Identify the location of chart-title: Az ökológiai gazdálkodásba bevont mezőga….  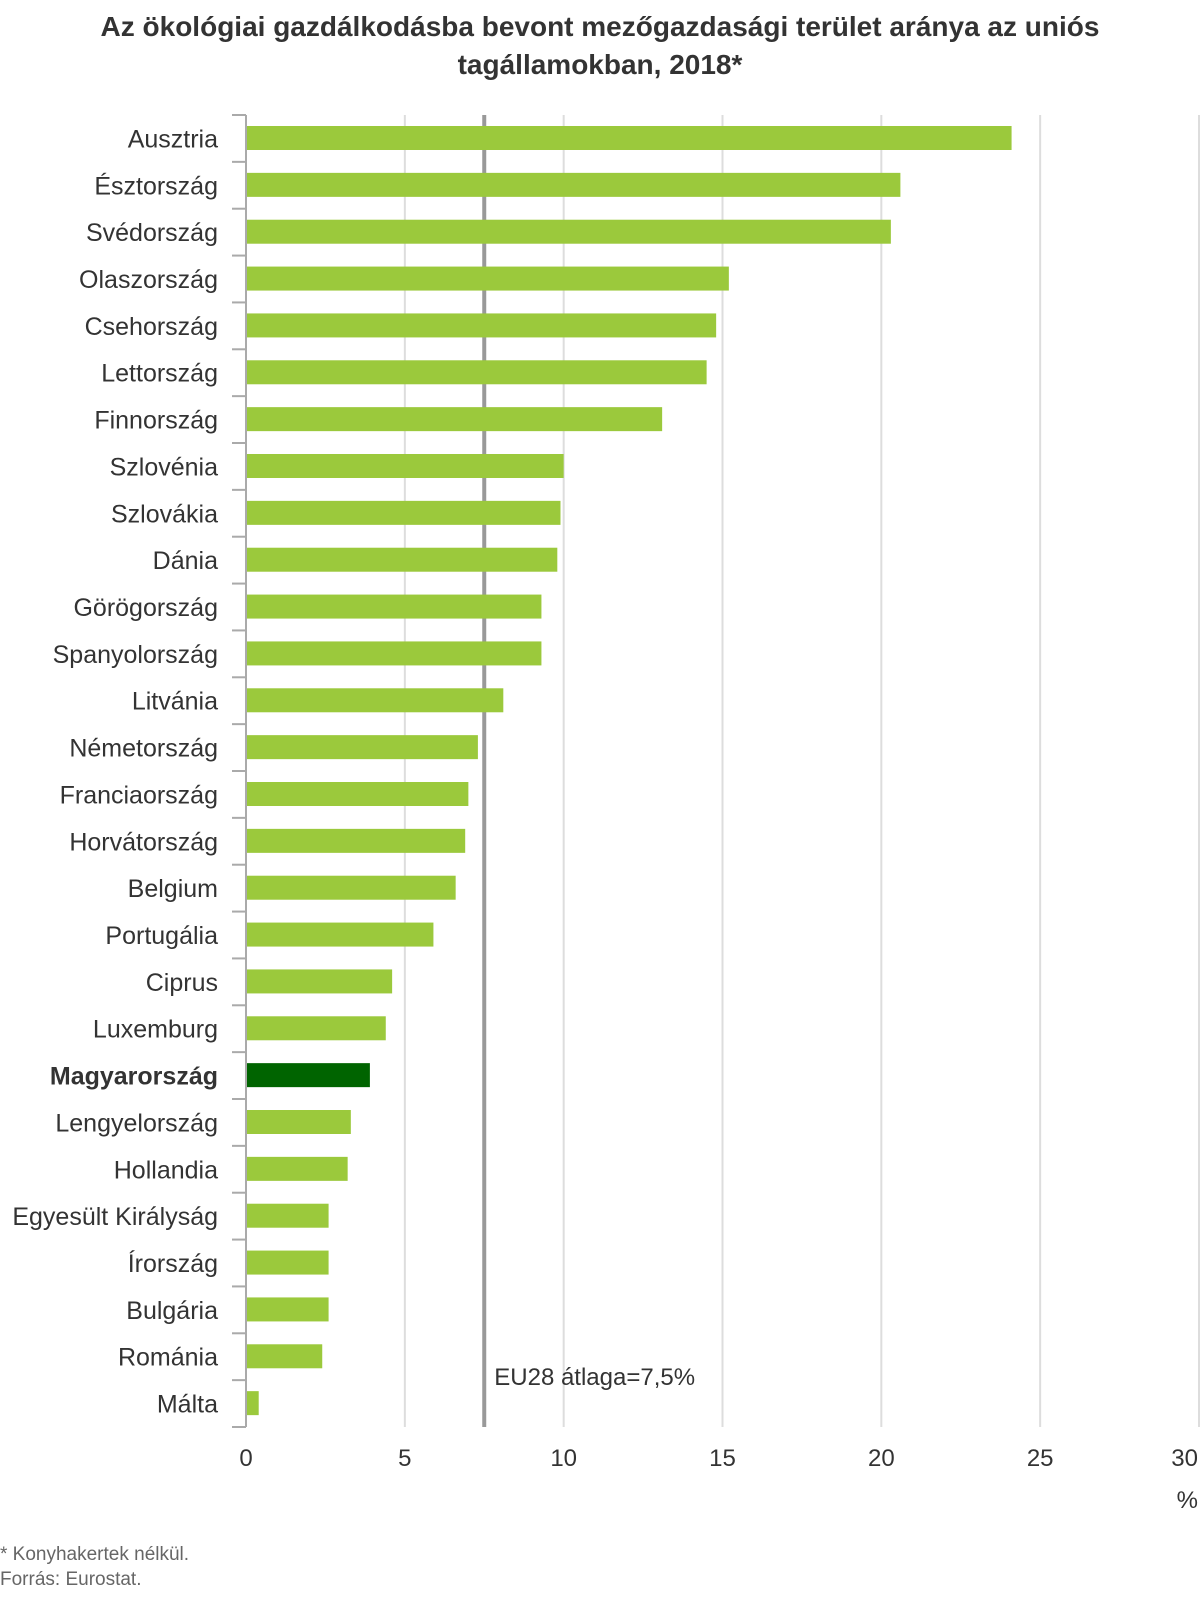
(600, 45).